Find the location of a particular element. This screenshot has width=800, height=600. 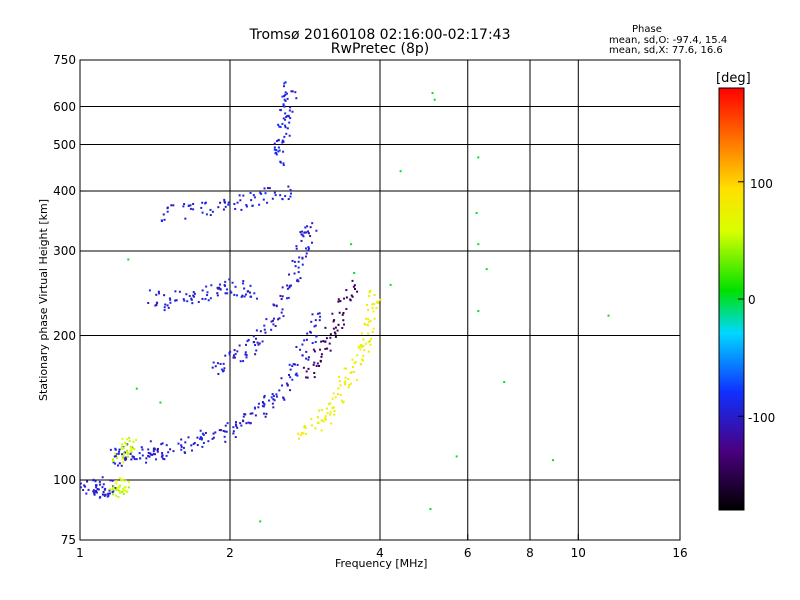

colorbar-tick-label: 0 is located at coordinates (752, 300).